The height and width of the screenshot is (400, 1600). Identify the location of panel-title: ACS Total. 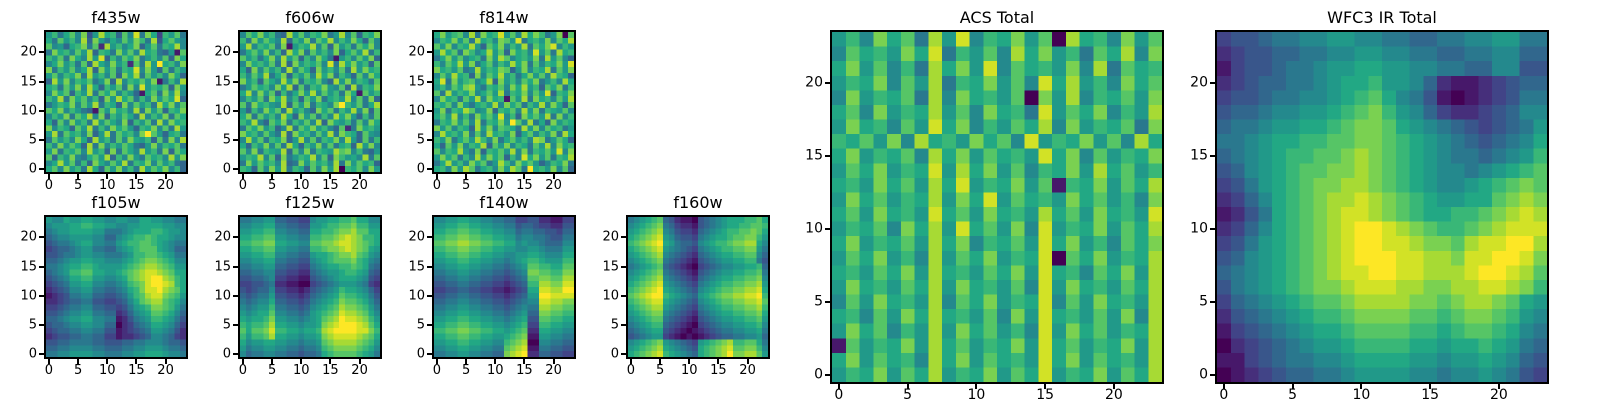
(997, 17).